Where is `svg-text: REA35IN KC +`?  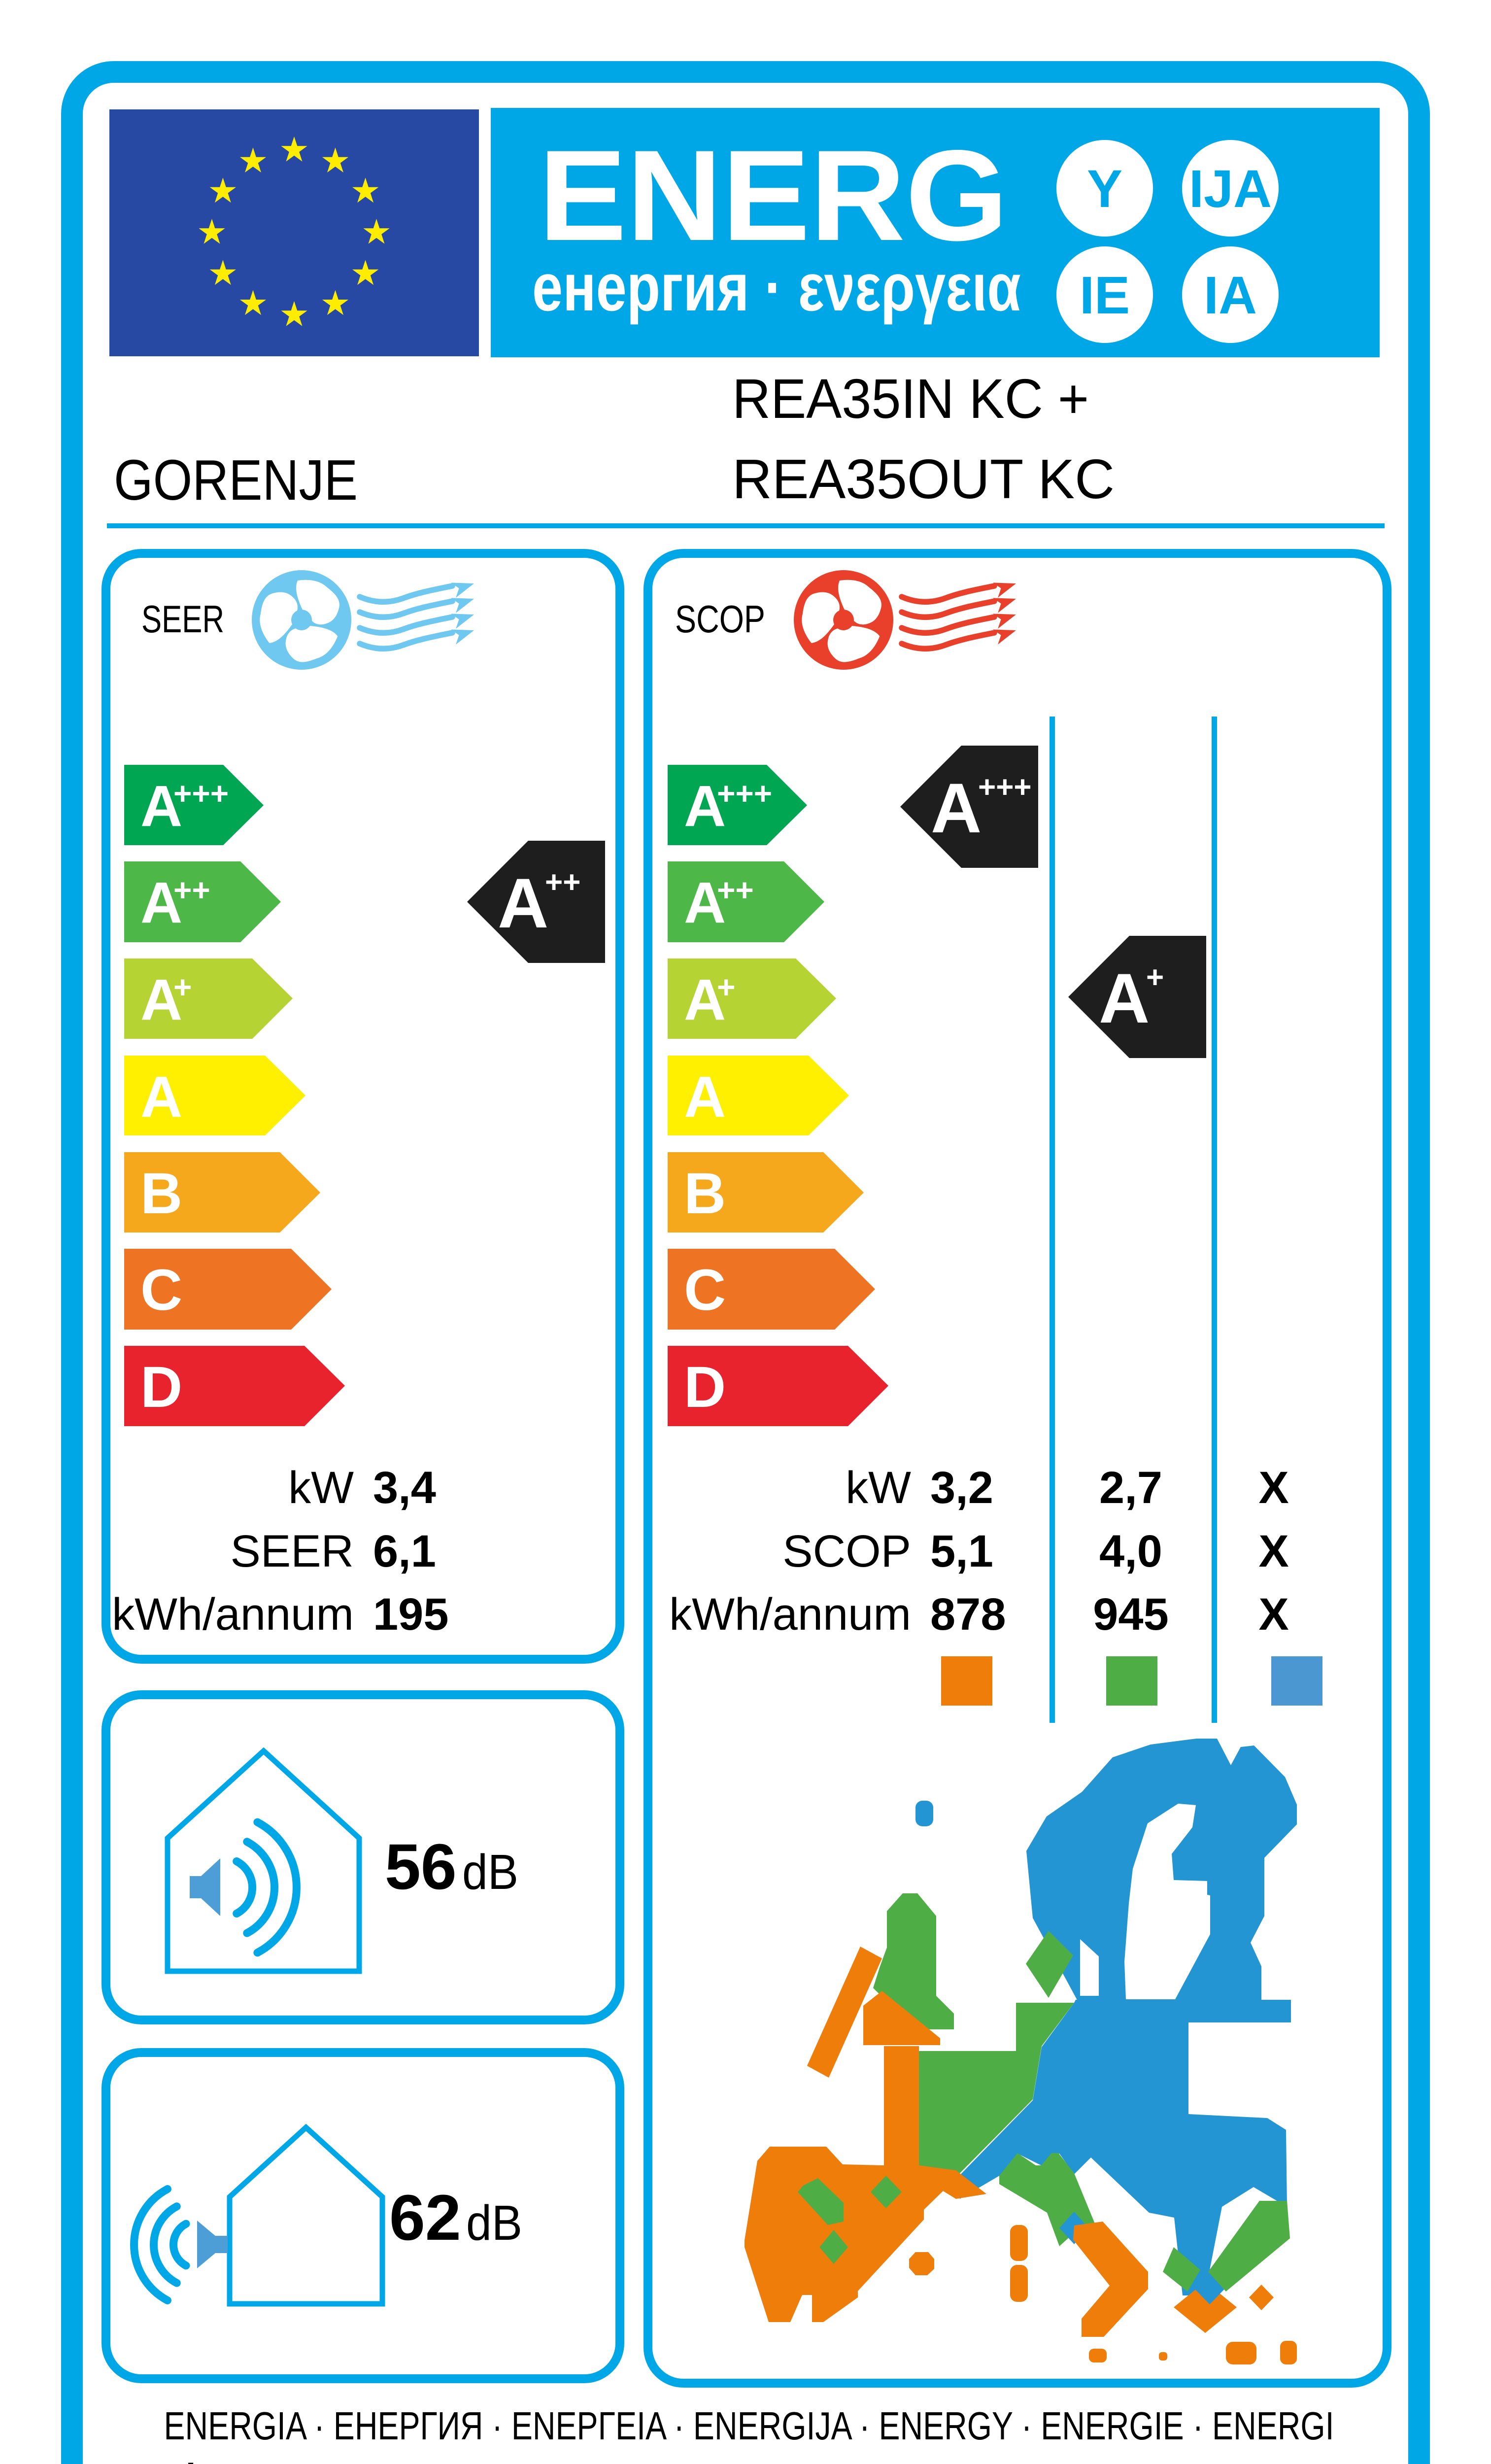
svg-text: REA35IN KC + is located at coordinates (911, 399).